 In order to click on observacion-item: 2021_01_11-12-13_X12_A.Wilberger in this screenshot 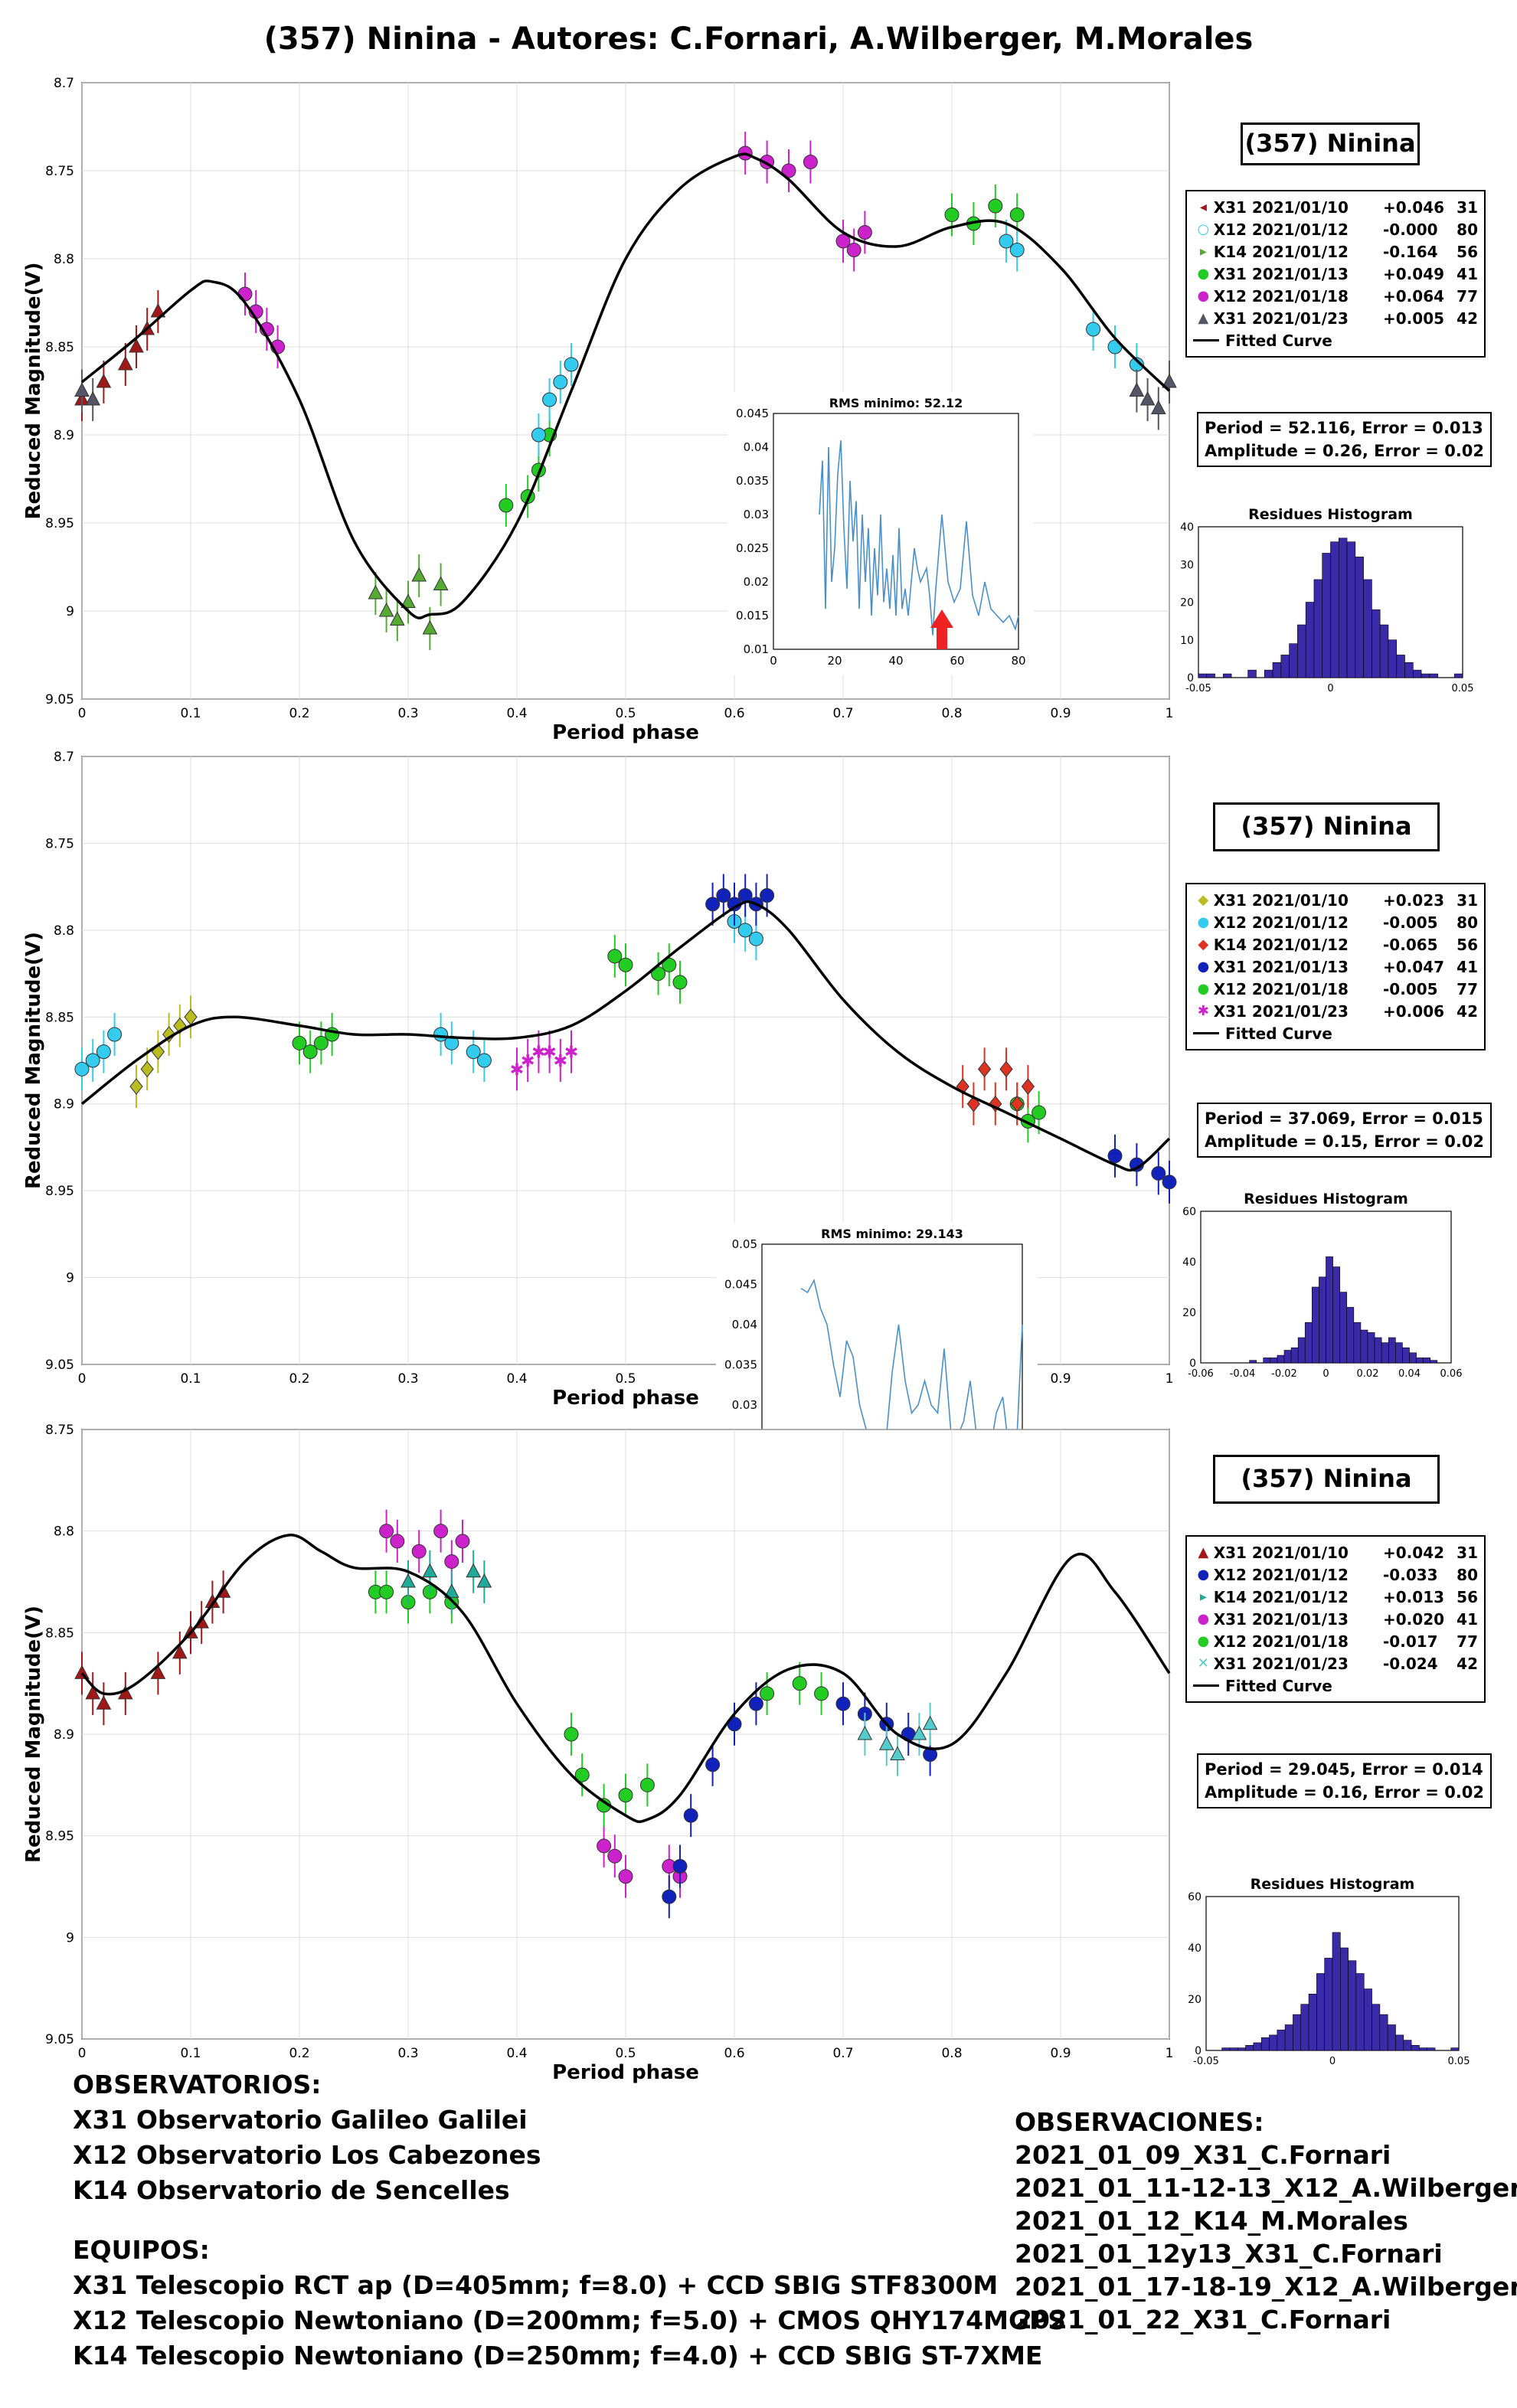, I will do `click(1266, 2188)`.